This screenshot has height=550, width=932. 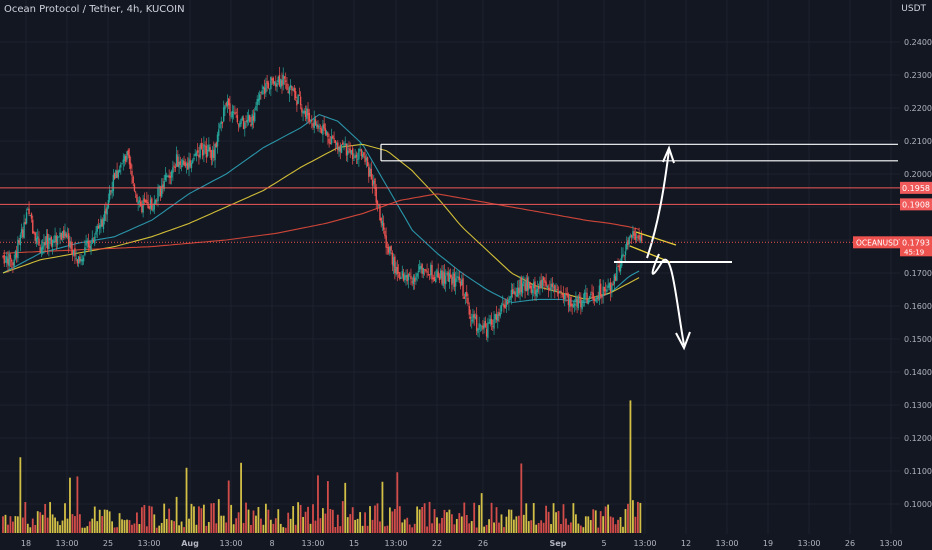 I want to click on bullish-arrow, so click(x=658, y=204).